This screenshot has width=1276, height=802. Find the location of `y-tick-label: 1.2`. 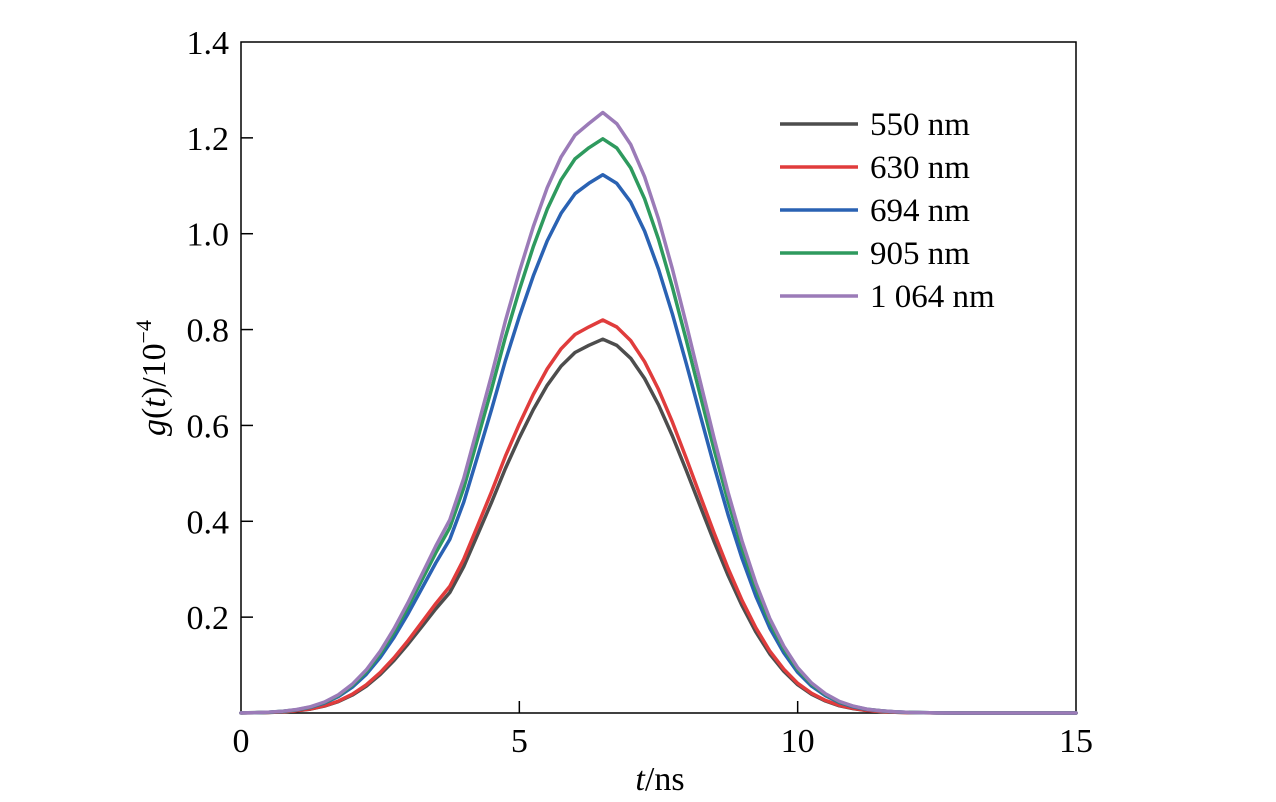

y-tick-label: 1.2 is located at coordinates (208, 139).